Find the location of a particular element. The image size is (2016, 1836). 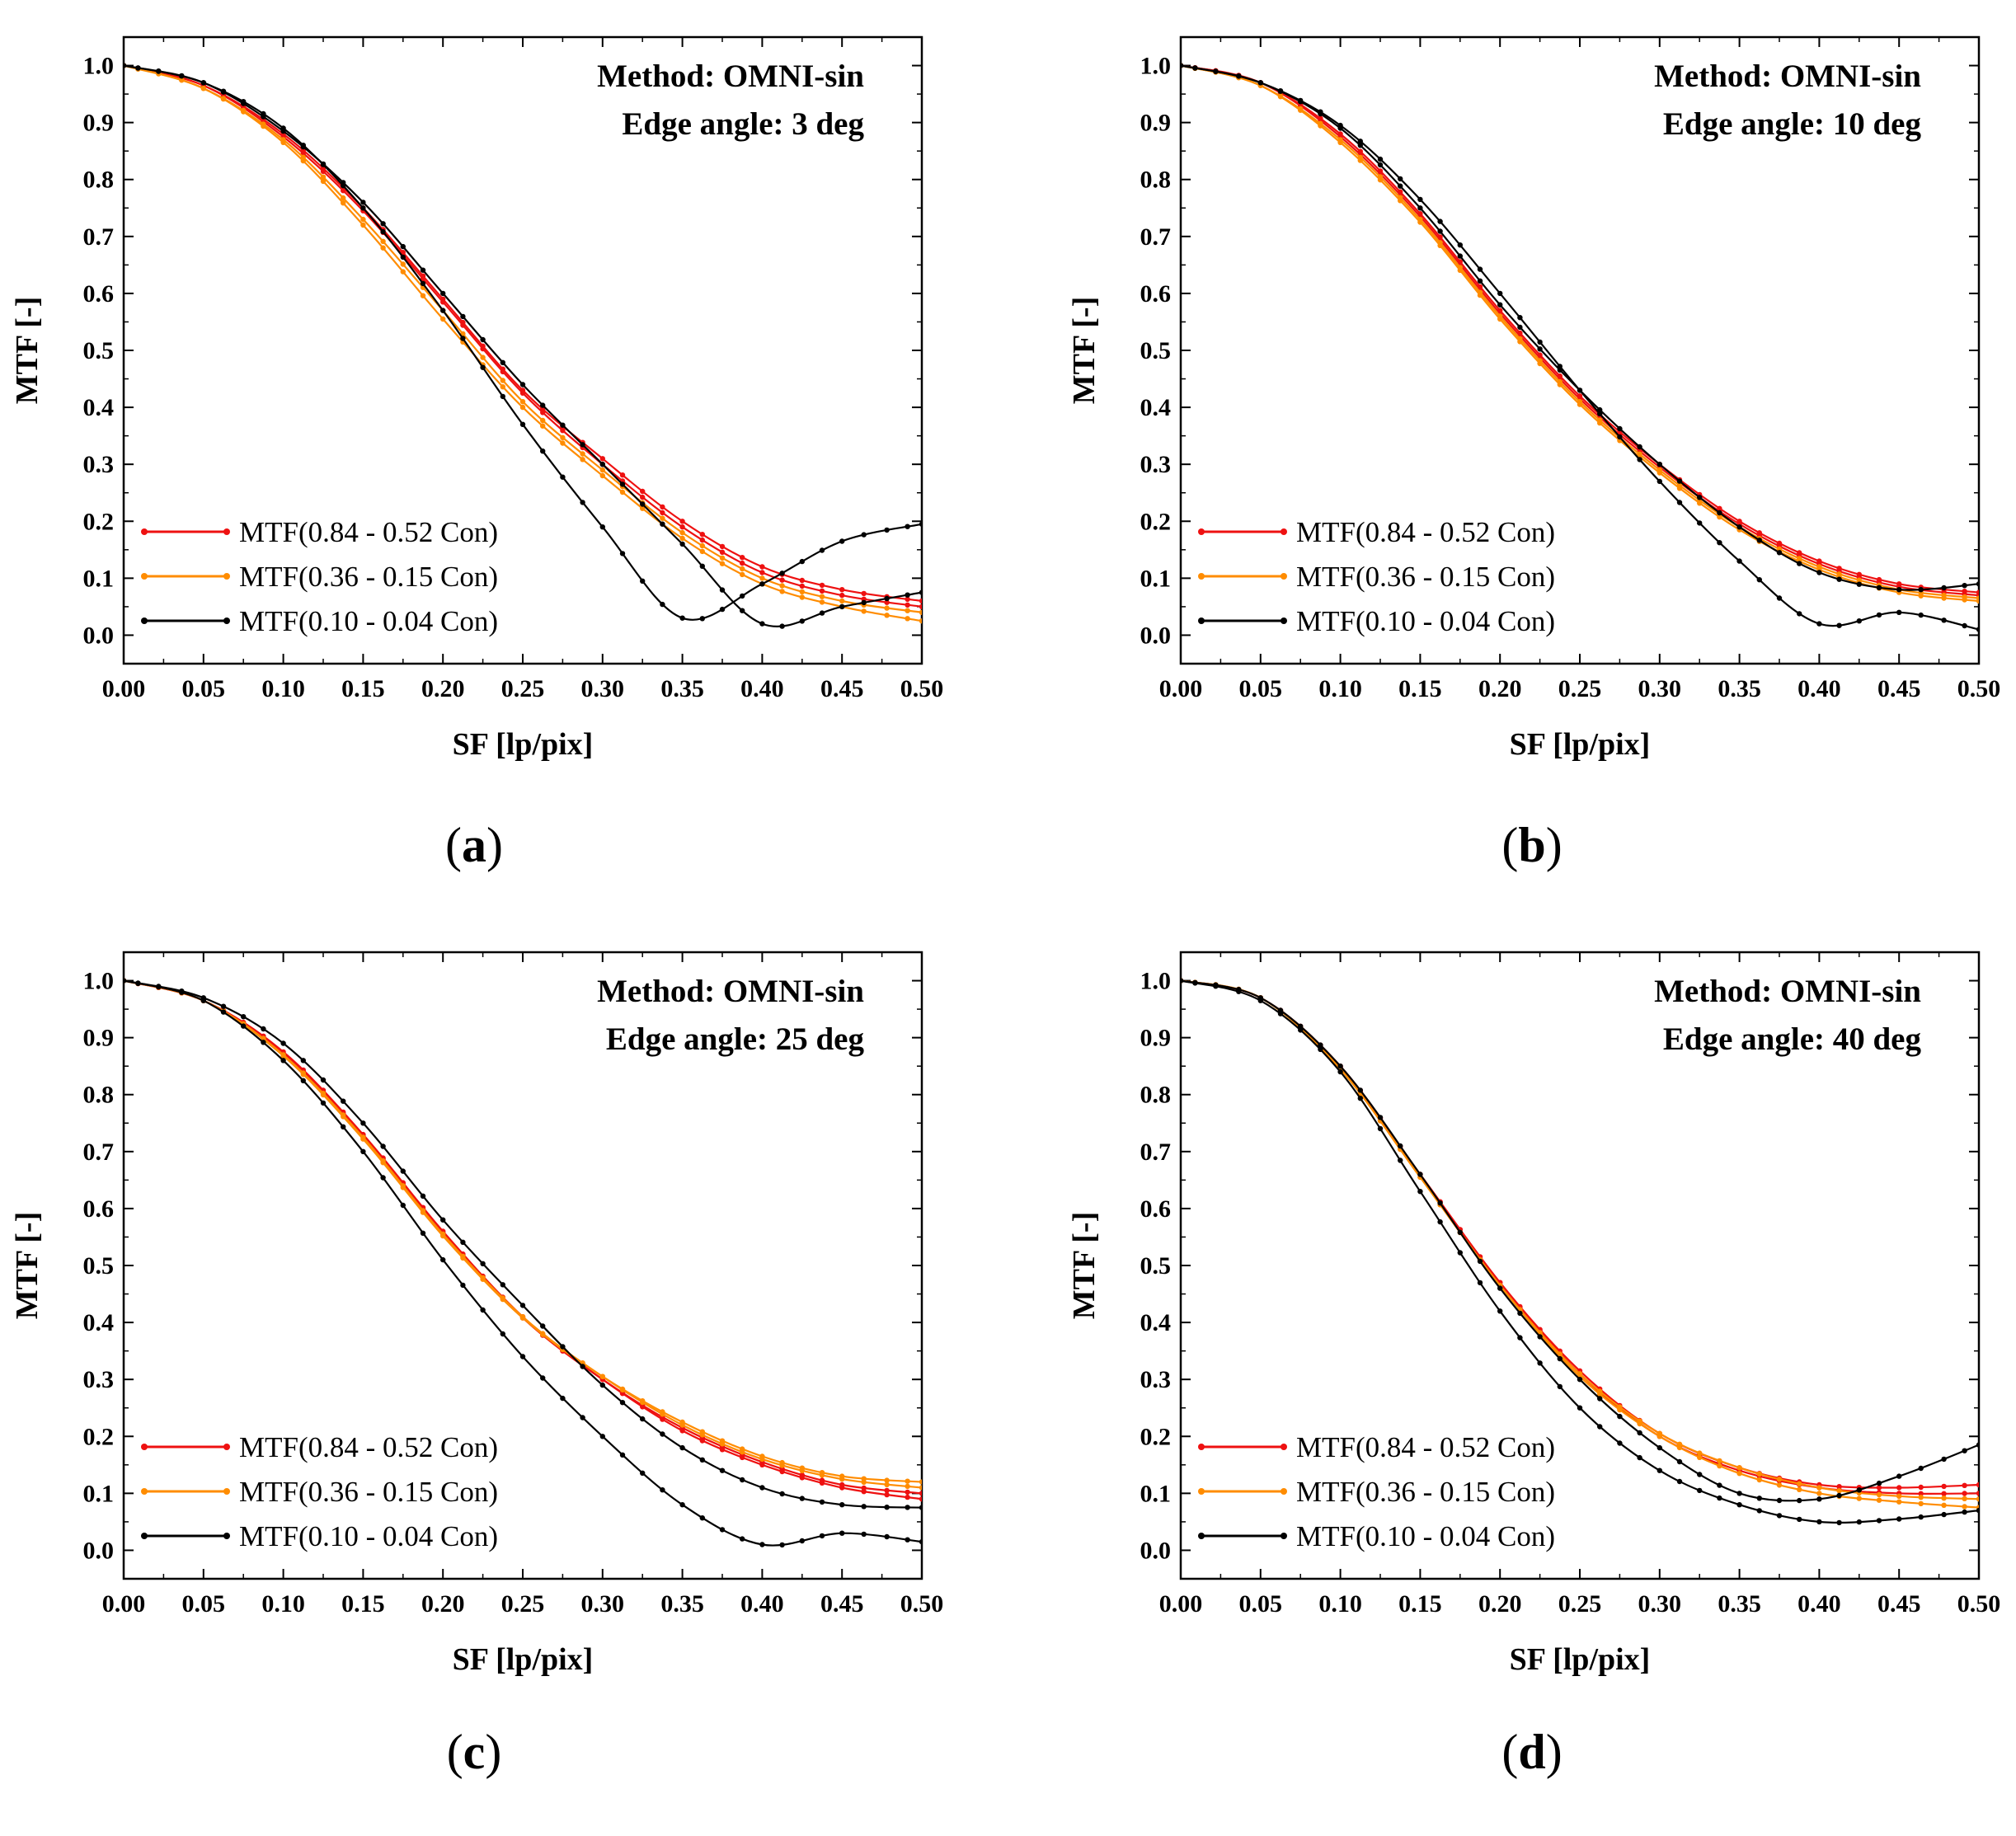

x-tick-label: 0.15 is located at coordinates (363, 1604).